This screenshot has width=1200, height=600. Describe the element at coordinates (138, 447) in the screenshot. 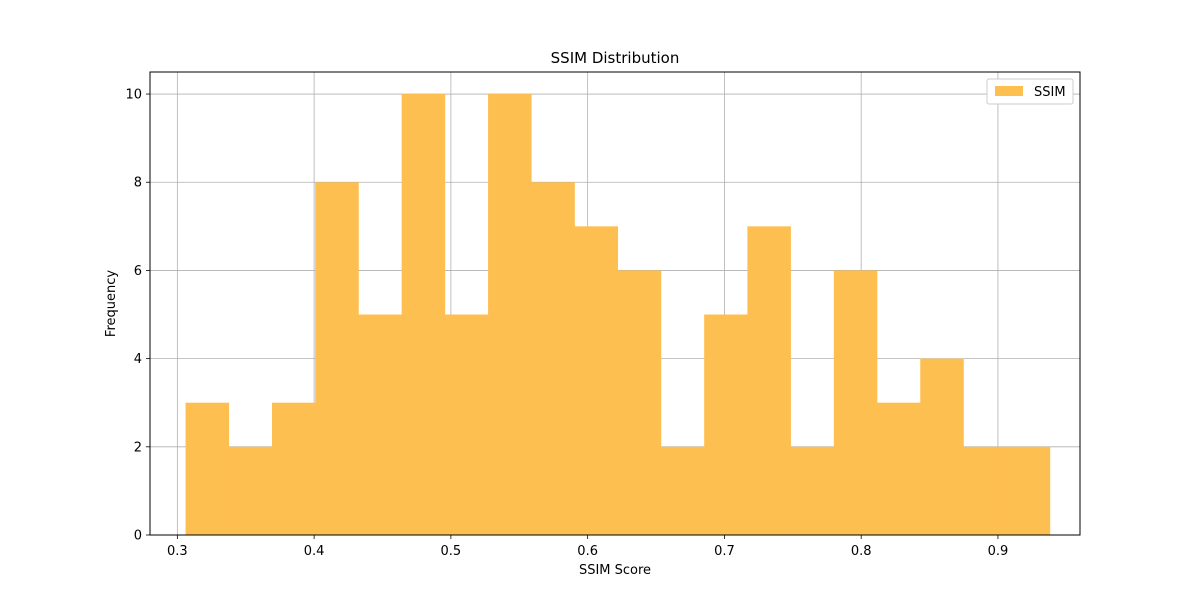

I see `y-tick-label: 2` at that location.